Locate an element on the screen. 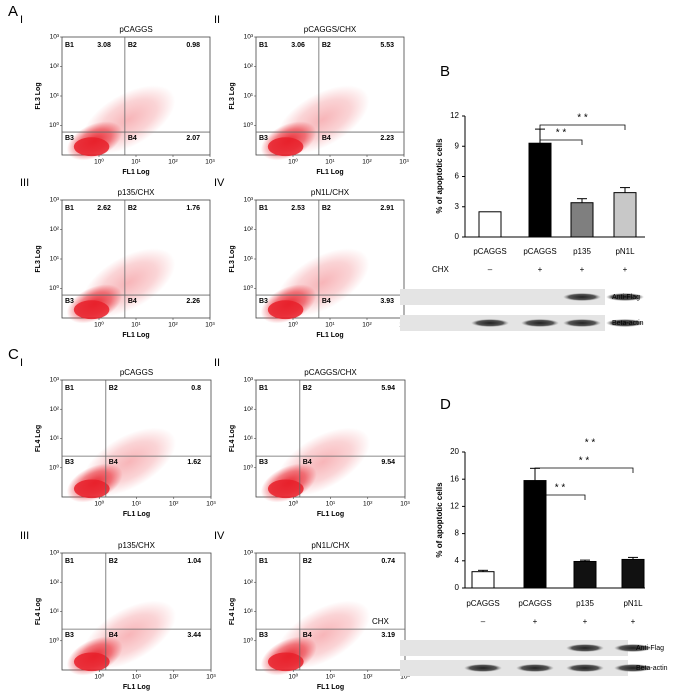 The width and height of the screenshot is (683, 698). plot-title: pN1L/CHX is located at coordinates (330, 192).